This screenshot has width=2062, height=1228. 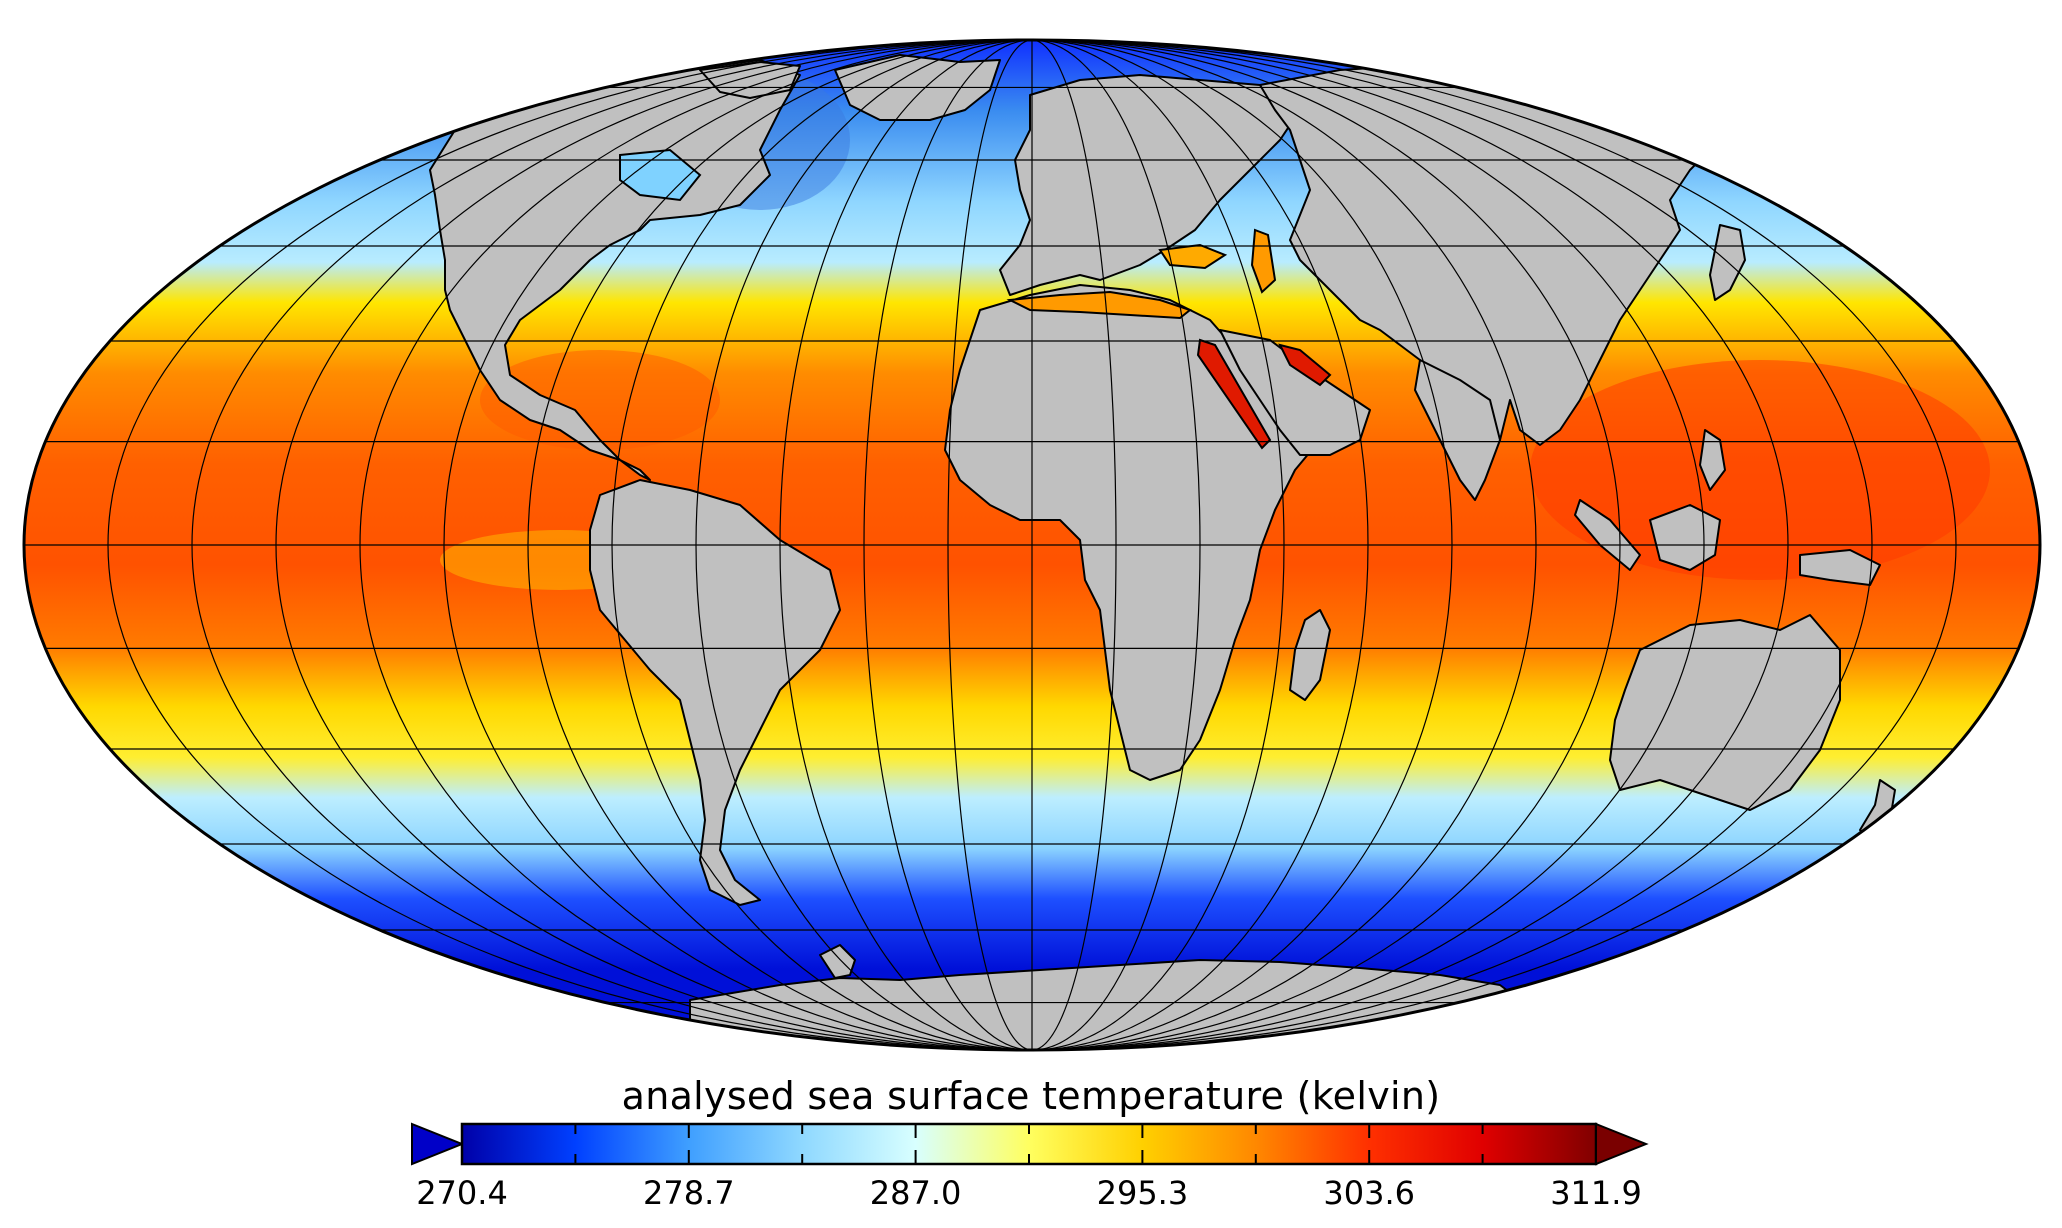 What do you see at coordinates (1310, 655) in the screenshot?
I see `land-madagascar` at bounding box center [1310, 655].